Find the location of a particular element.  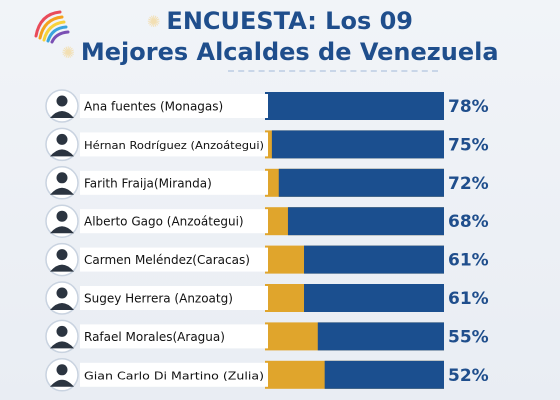

title-divider is located at coordinates (333, 71).